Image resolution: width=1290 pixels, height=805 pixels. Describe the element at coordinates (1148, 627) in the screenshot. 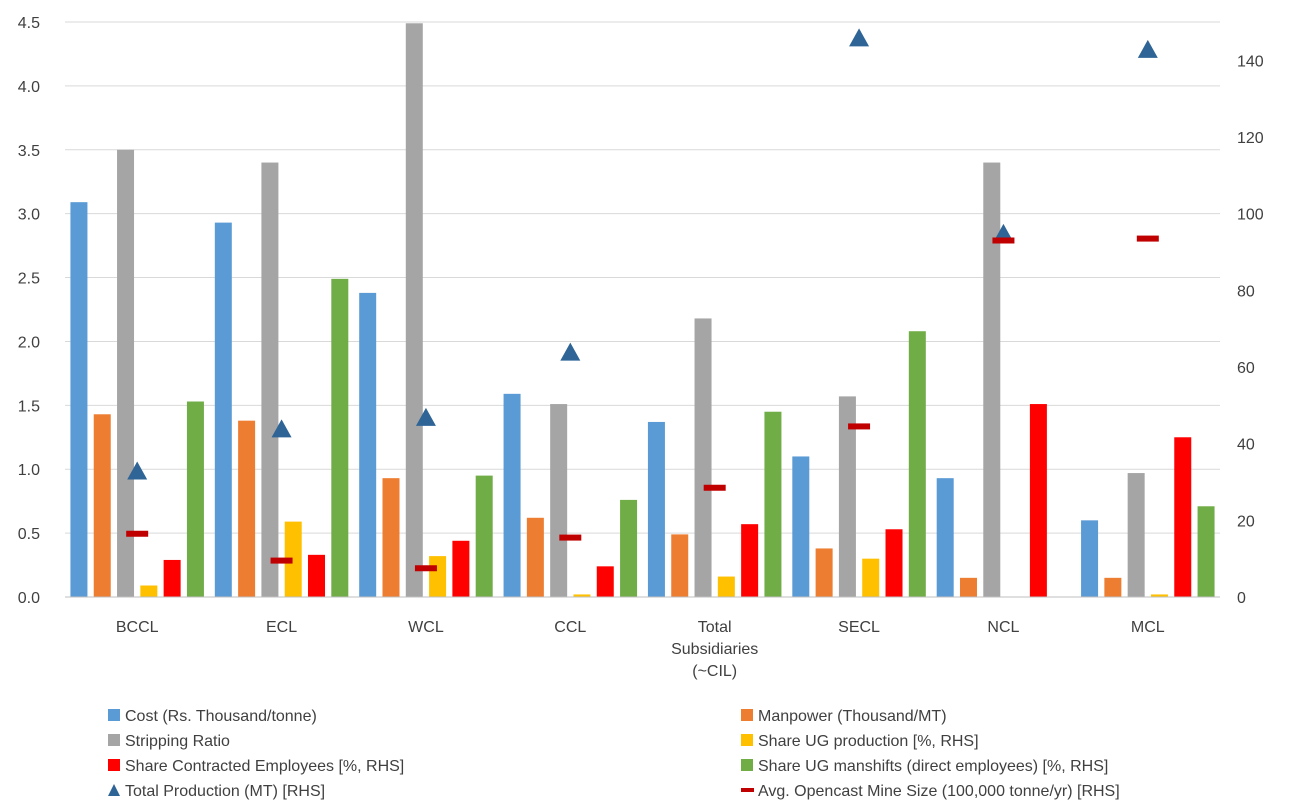

I see `category-label: MCL` at that location.